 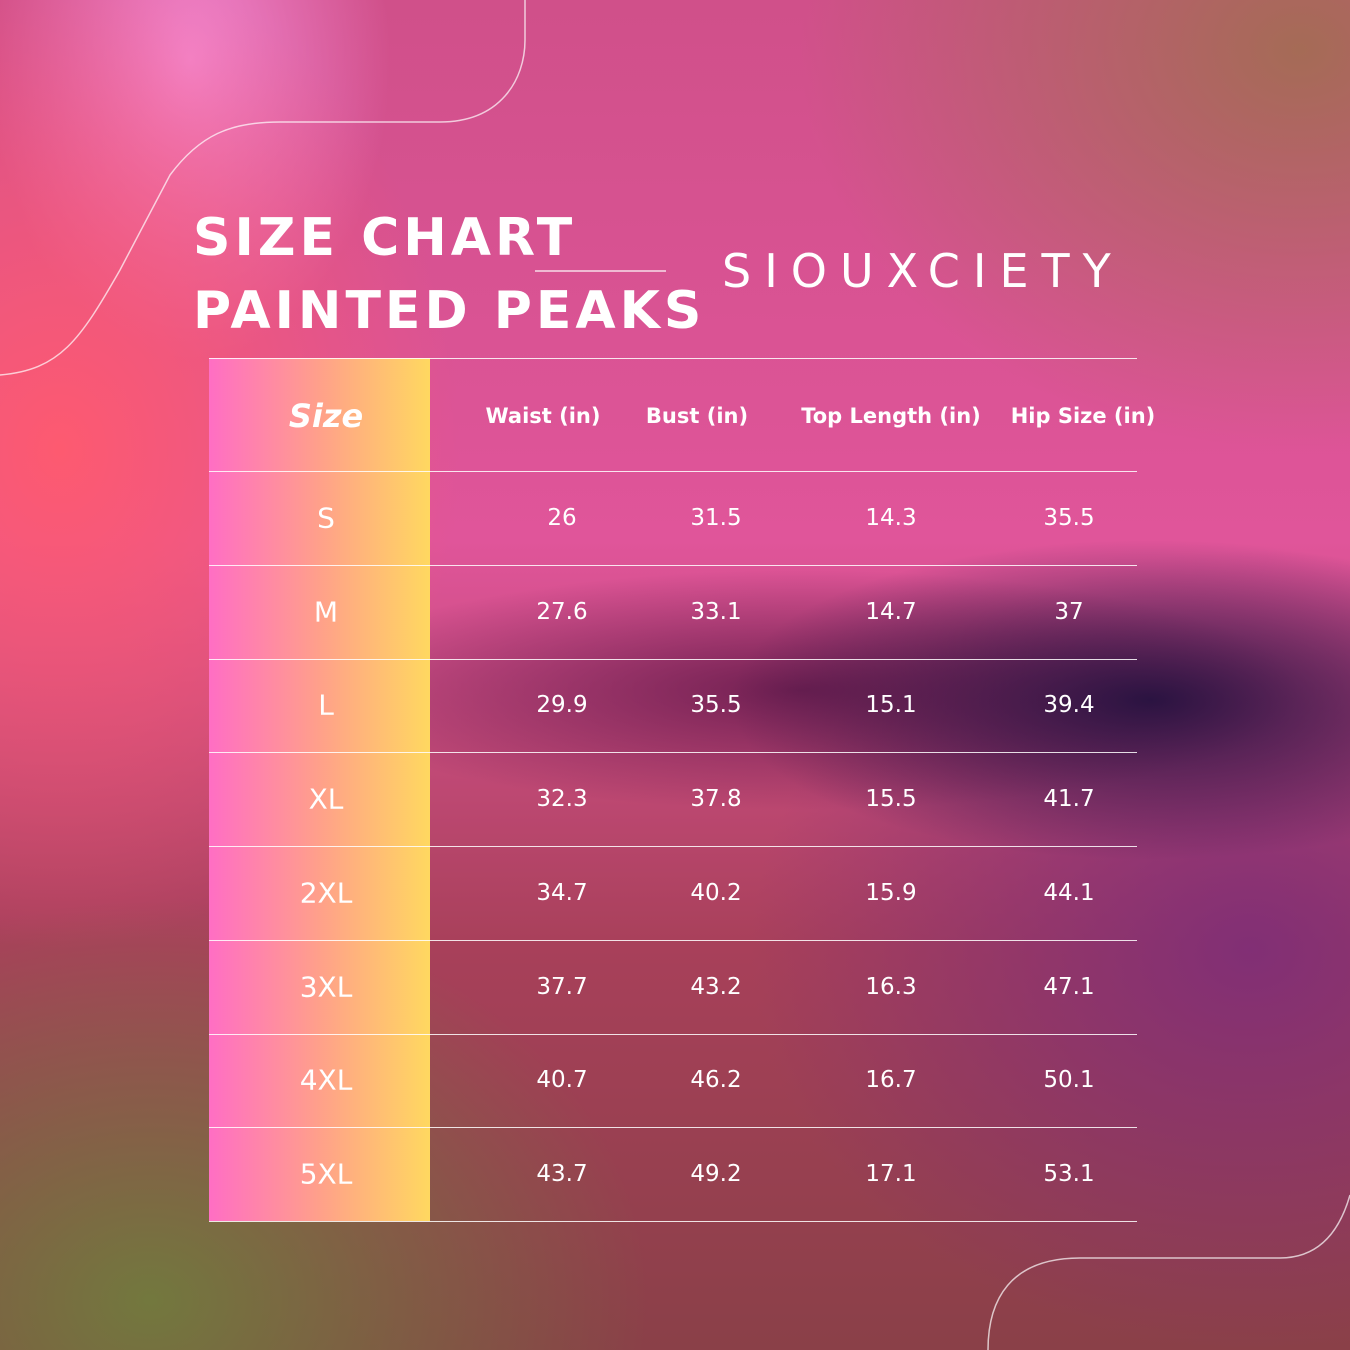 What do you see at coordinates (891, 1080) in the screenshot?
I see `measurement: 16.7` at bounding box center [891, 1080].